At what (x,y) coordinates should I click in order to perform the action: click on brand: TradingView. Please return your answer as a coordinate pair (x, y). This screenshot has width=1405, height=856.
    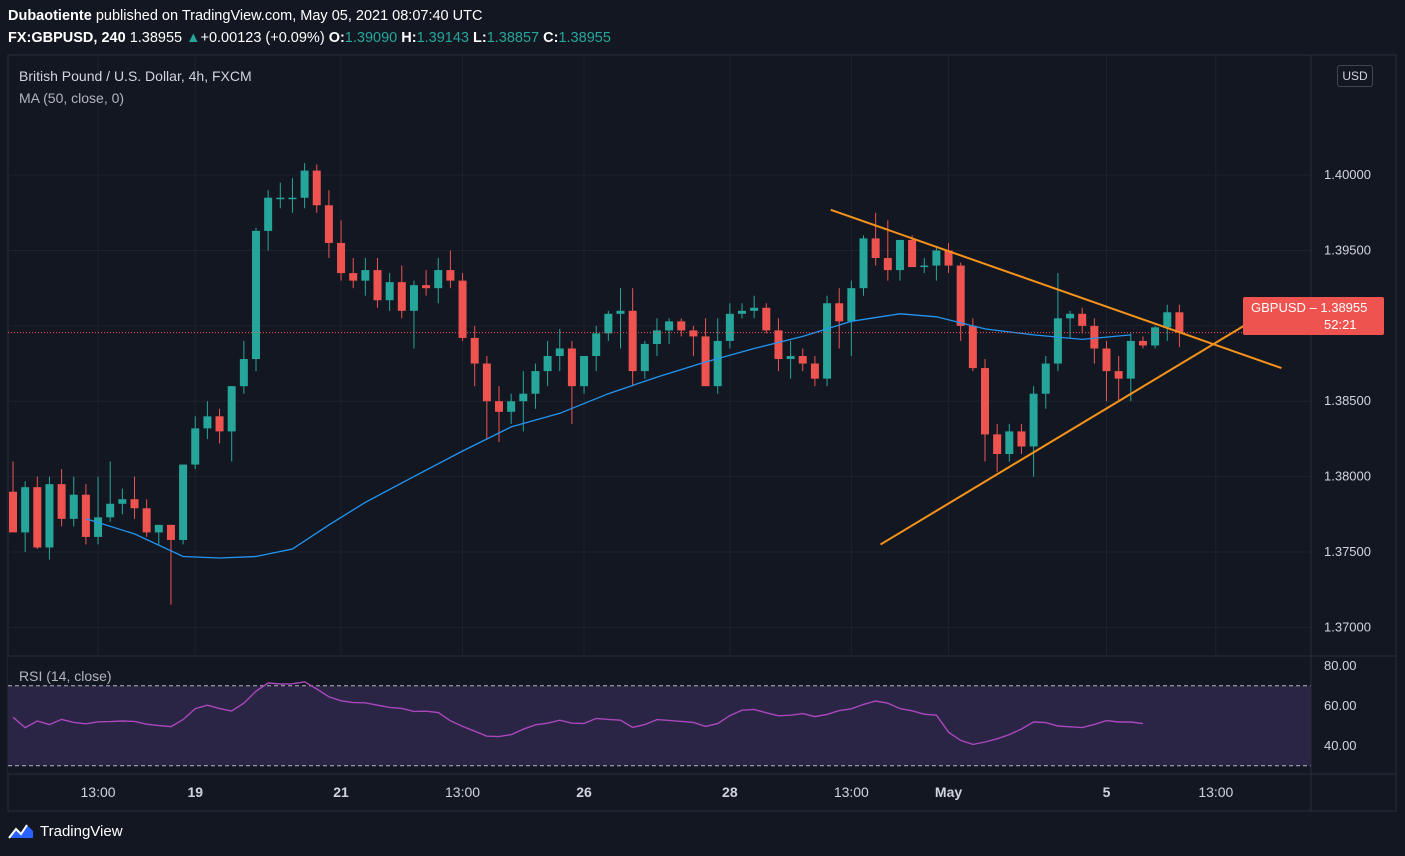
    Looking at the image, I should click on (65, 831).